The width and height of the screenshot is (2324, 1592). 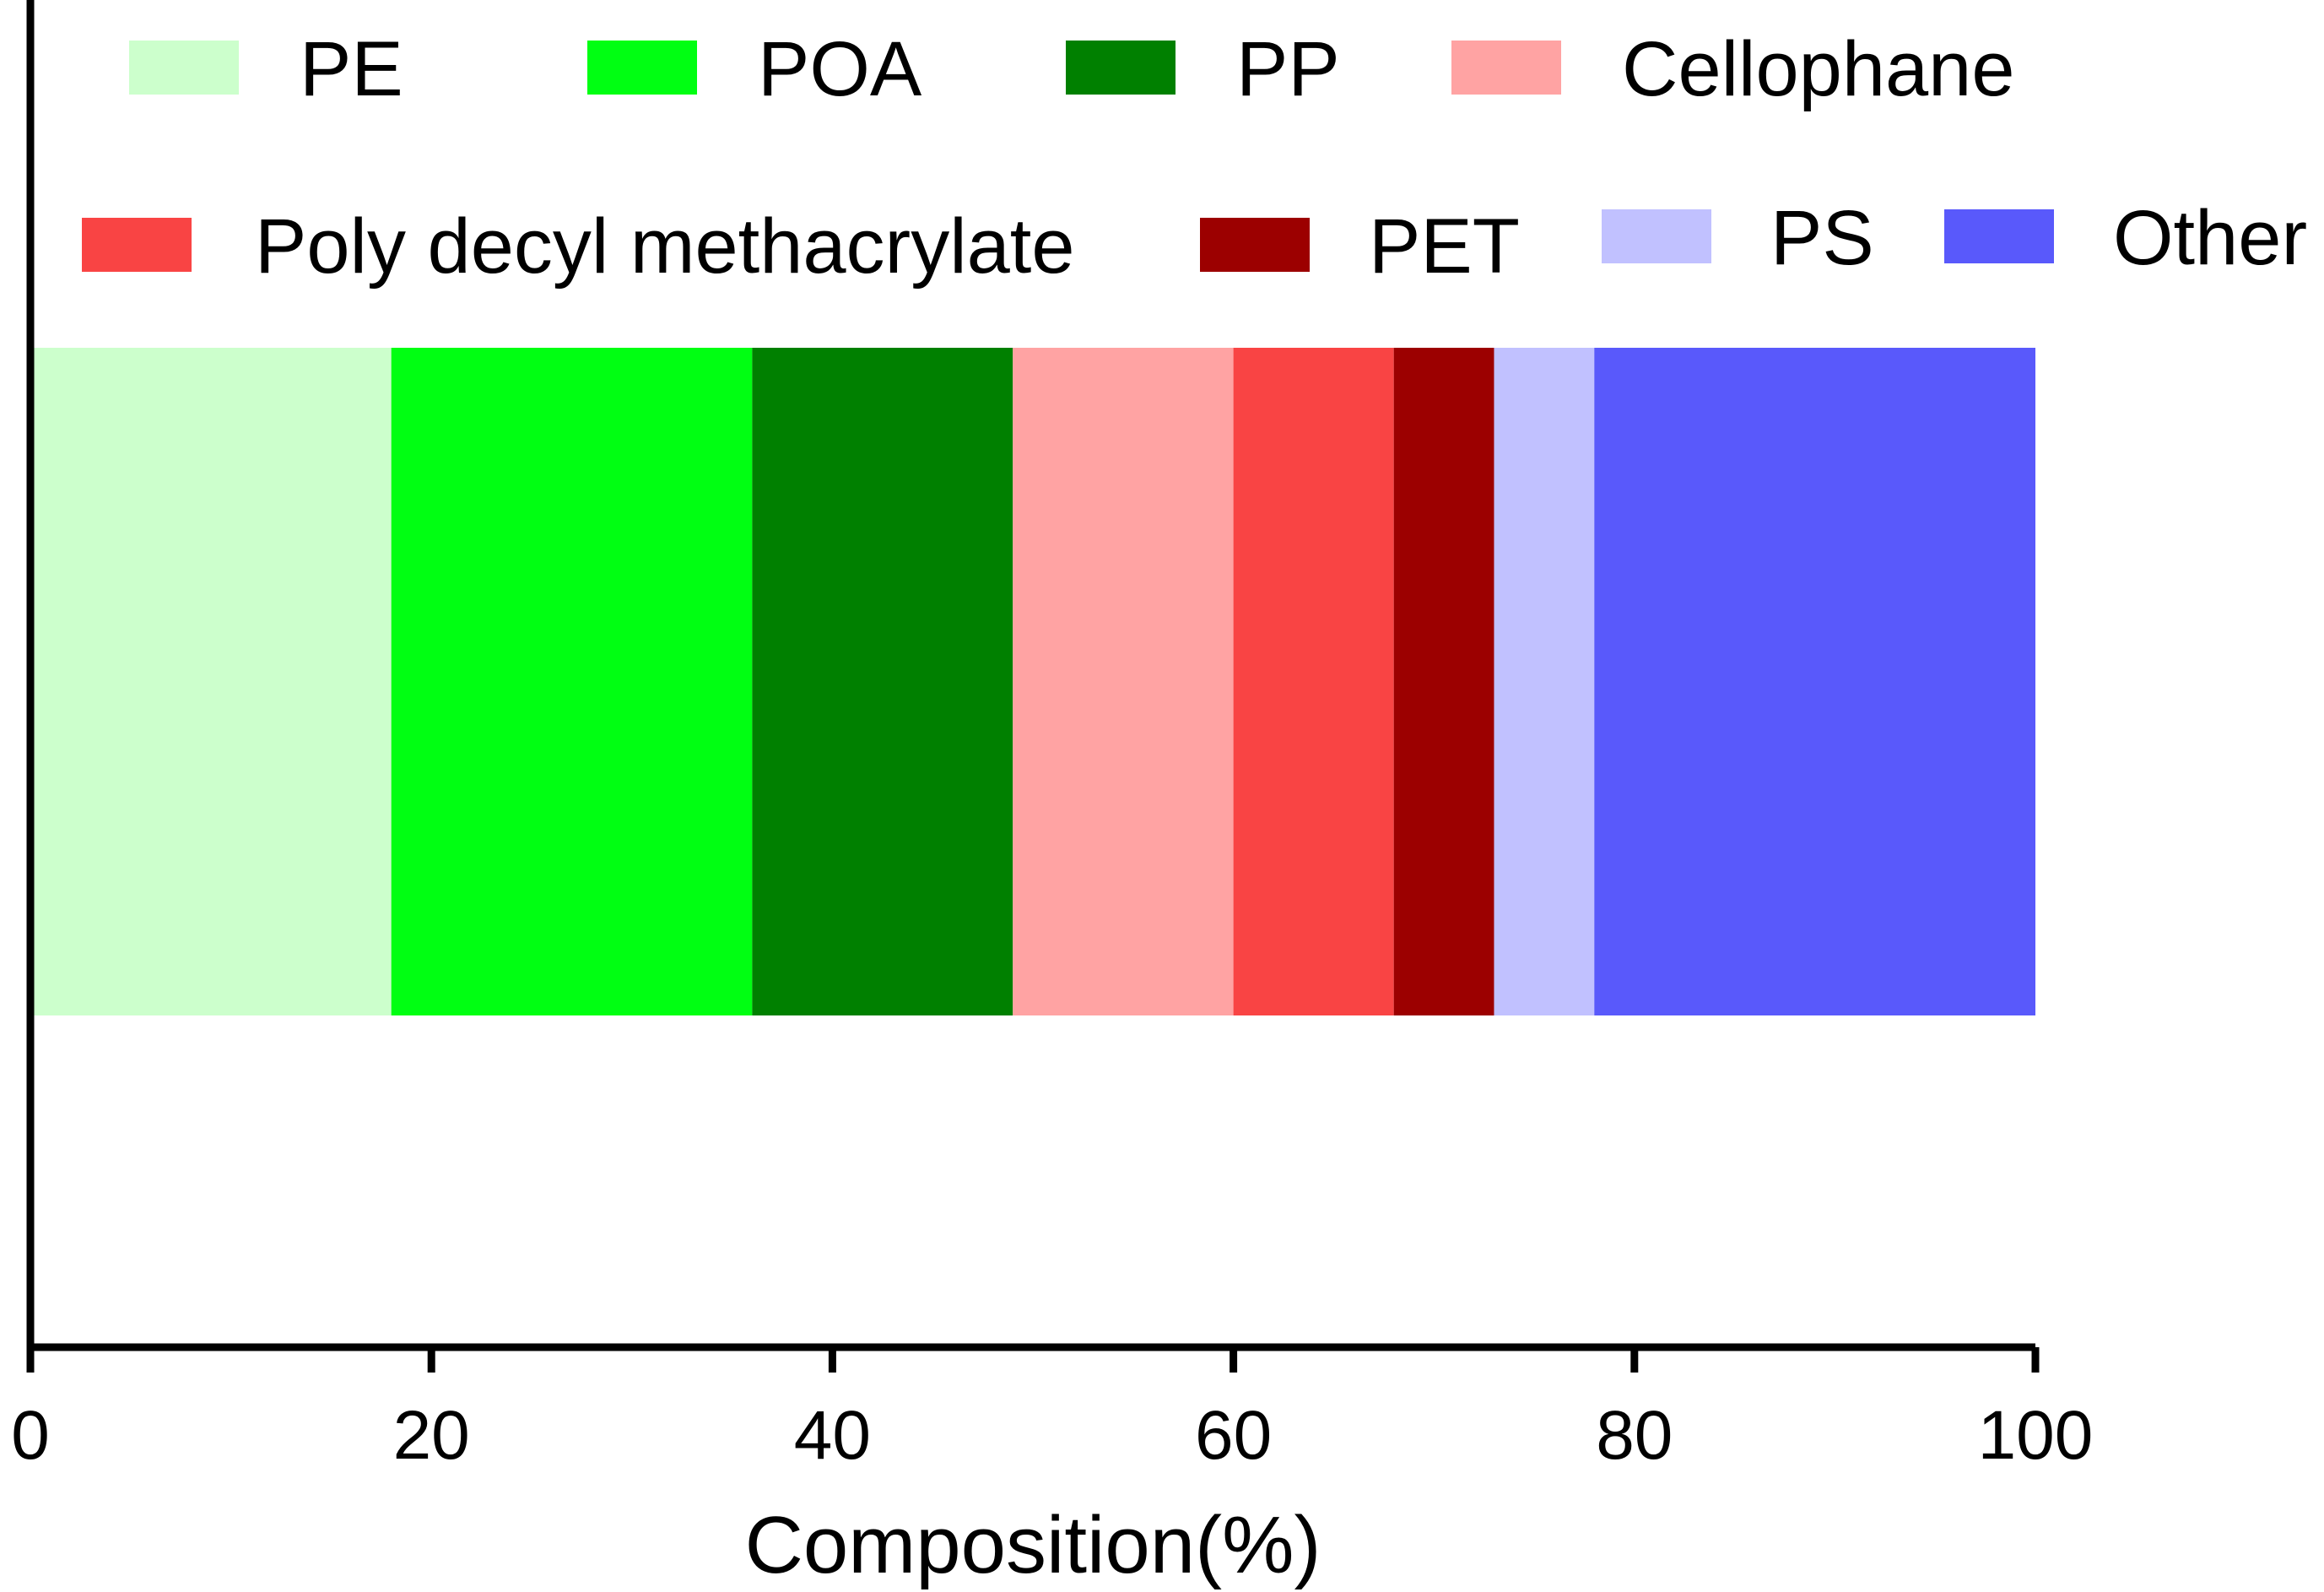 I want to click on legend-item-cellophane: Cellophane, so click(x=1732, y=69).